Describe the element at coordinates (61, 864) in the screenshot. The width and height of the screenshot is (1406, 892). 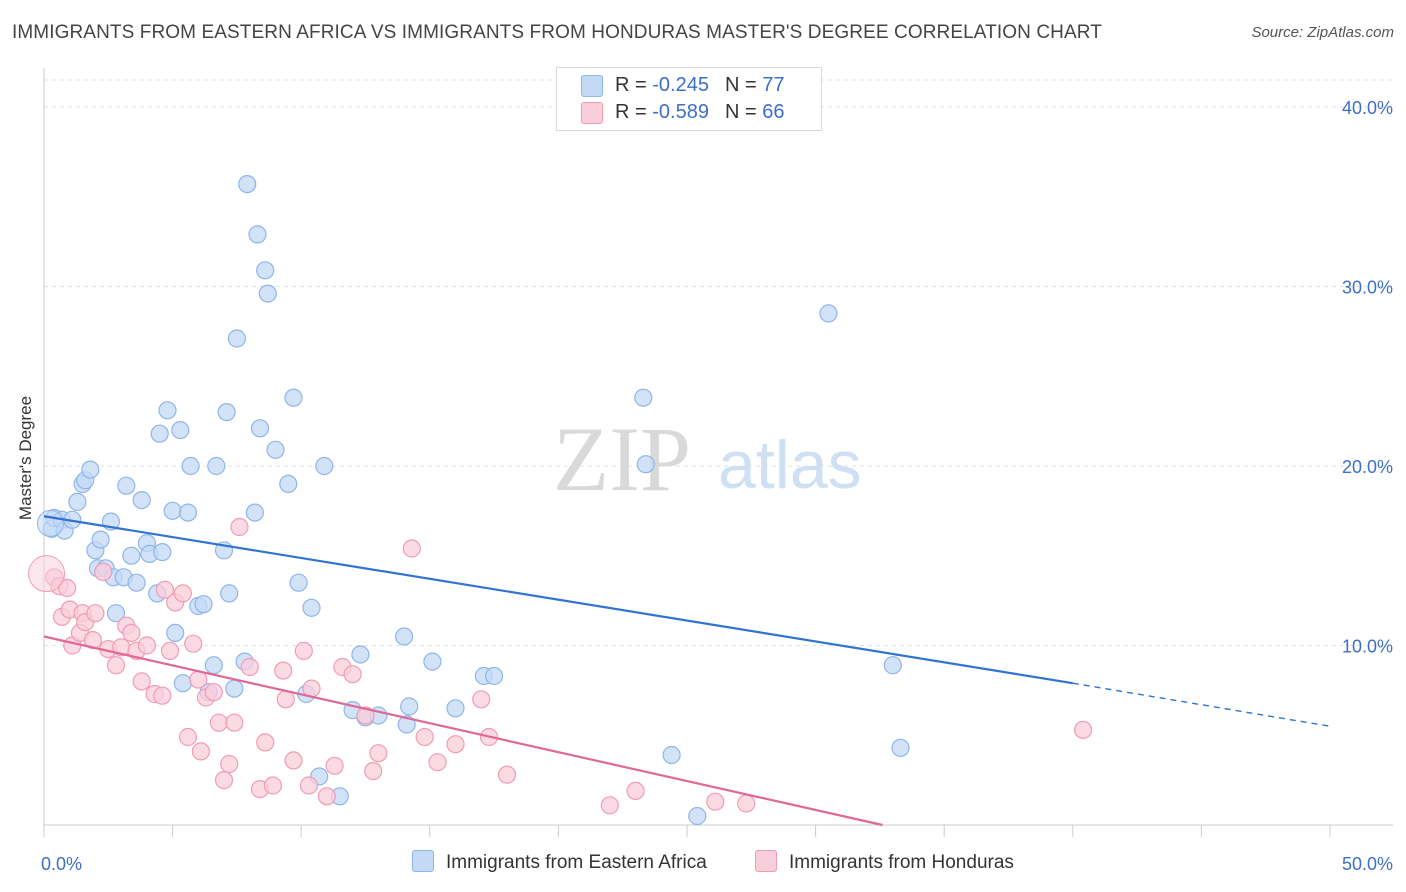
I see `x-tick-label: 0.0%` at that location.